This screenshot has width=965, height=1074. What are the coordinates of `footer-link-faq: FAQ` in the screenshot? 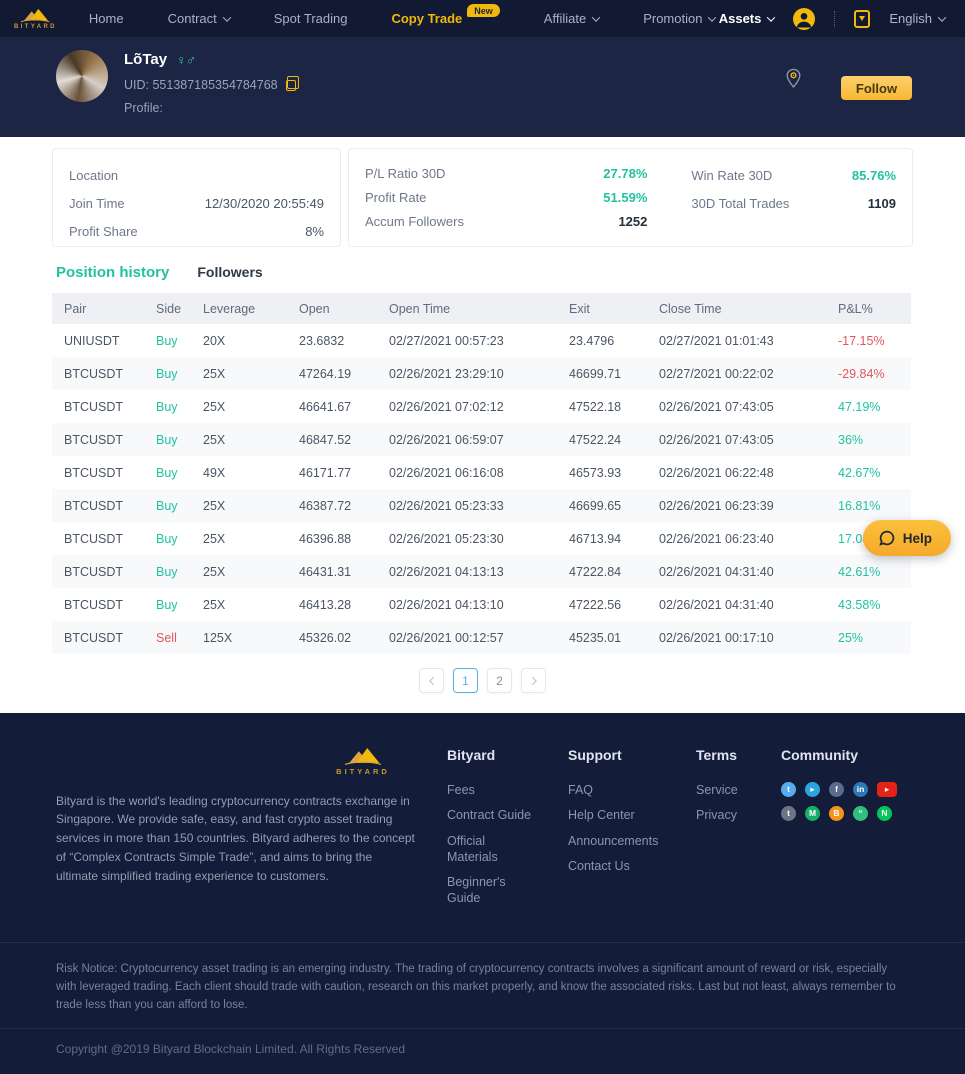 It's located at (581, 790).